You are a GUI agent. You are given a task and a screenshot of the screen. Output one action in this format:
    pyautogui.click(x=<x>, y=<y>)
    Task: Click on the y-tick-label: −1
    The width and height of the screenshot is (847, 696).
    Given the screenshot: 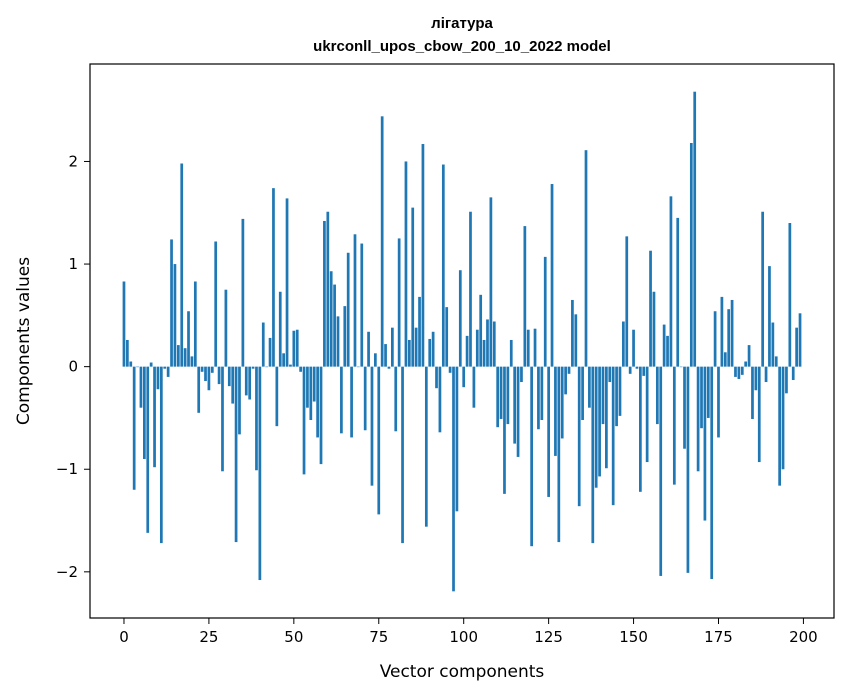 What is the action you would take?
    pyautogui.click(x=67, y=469)
    